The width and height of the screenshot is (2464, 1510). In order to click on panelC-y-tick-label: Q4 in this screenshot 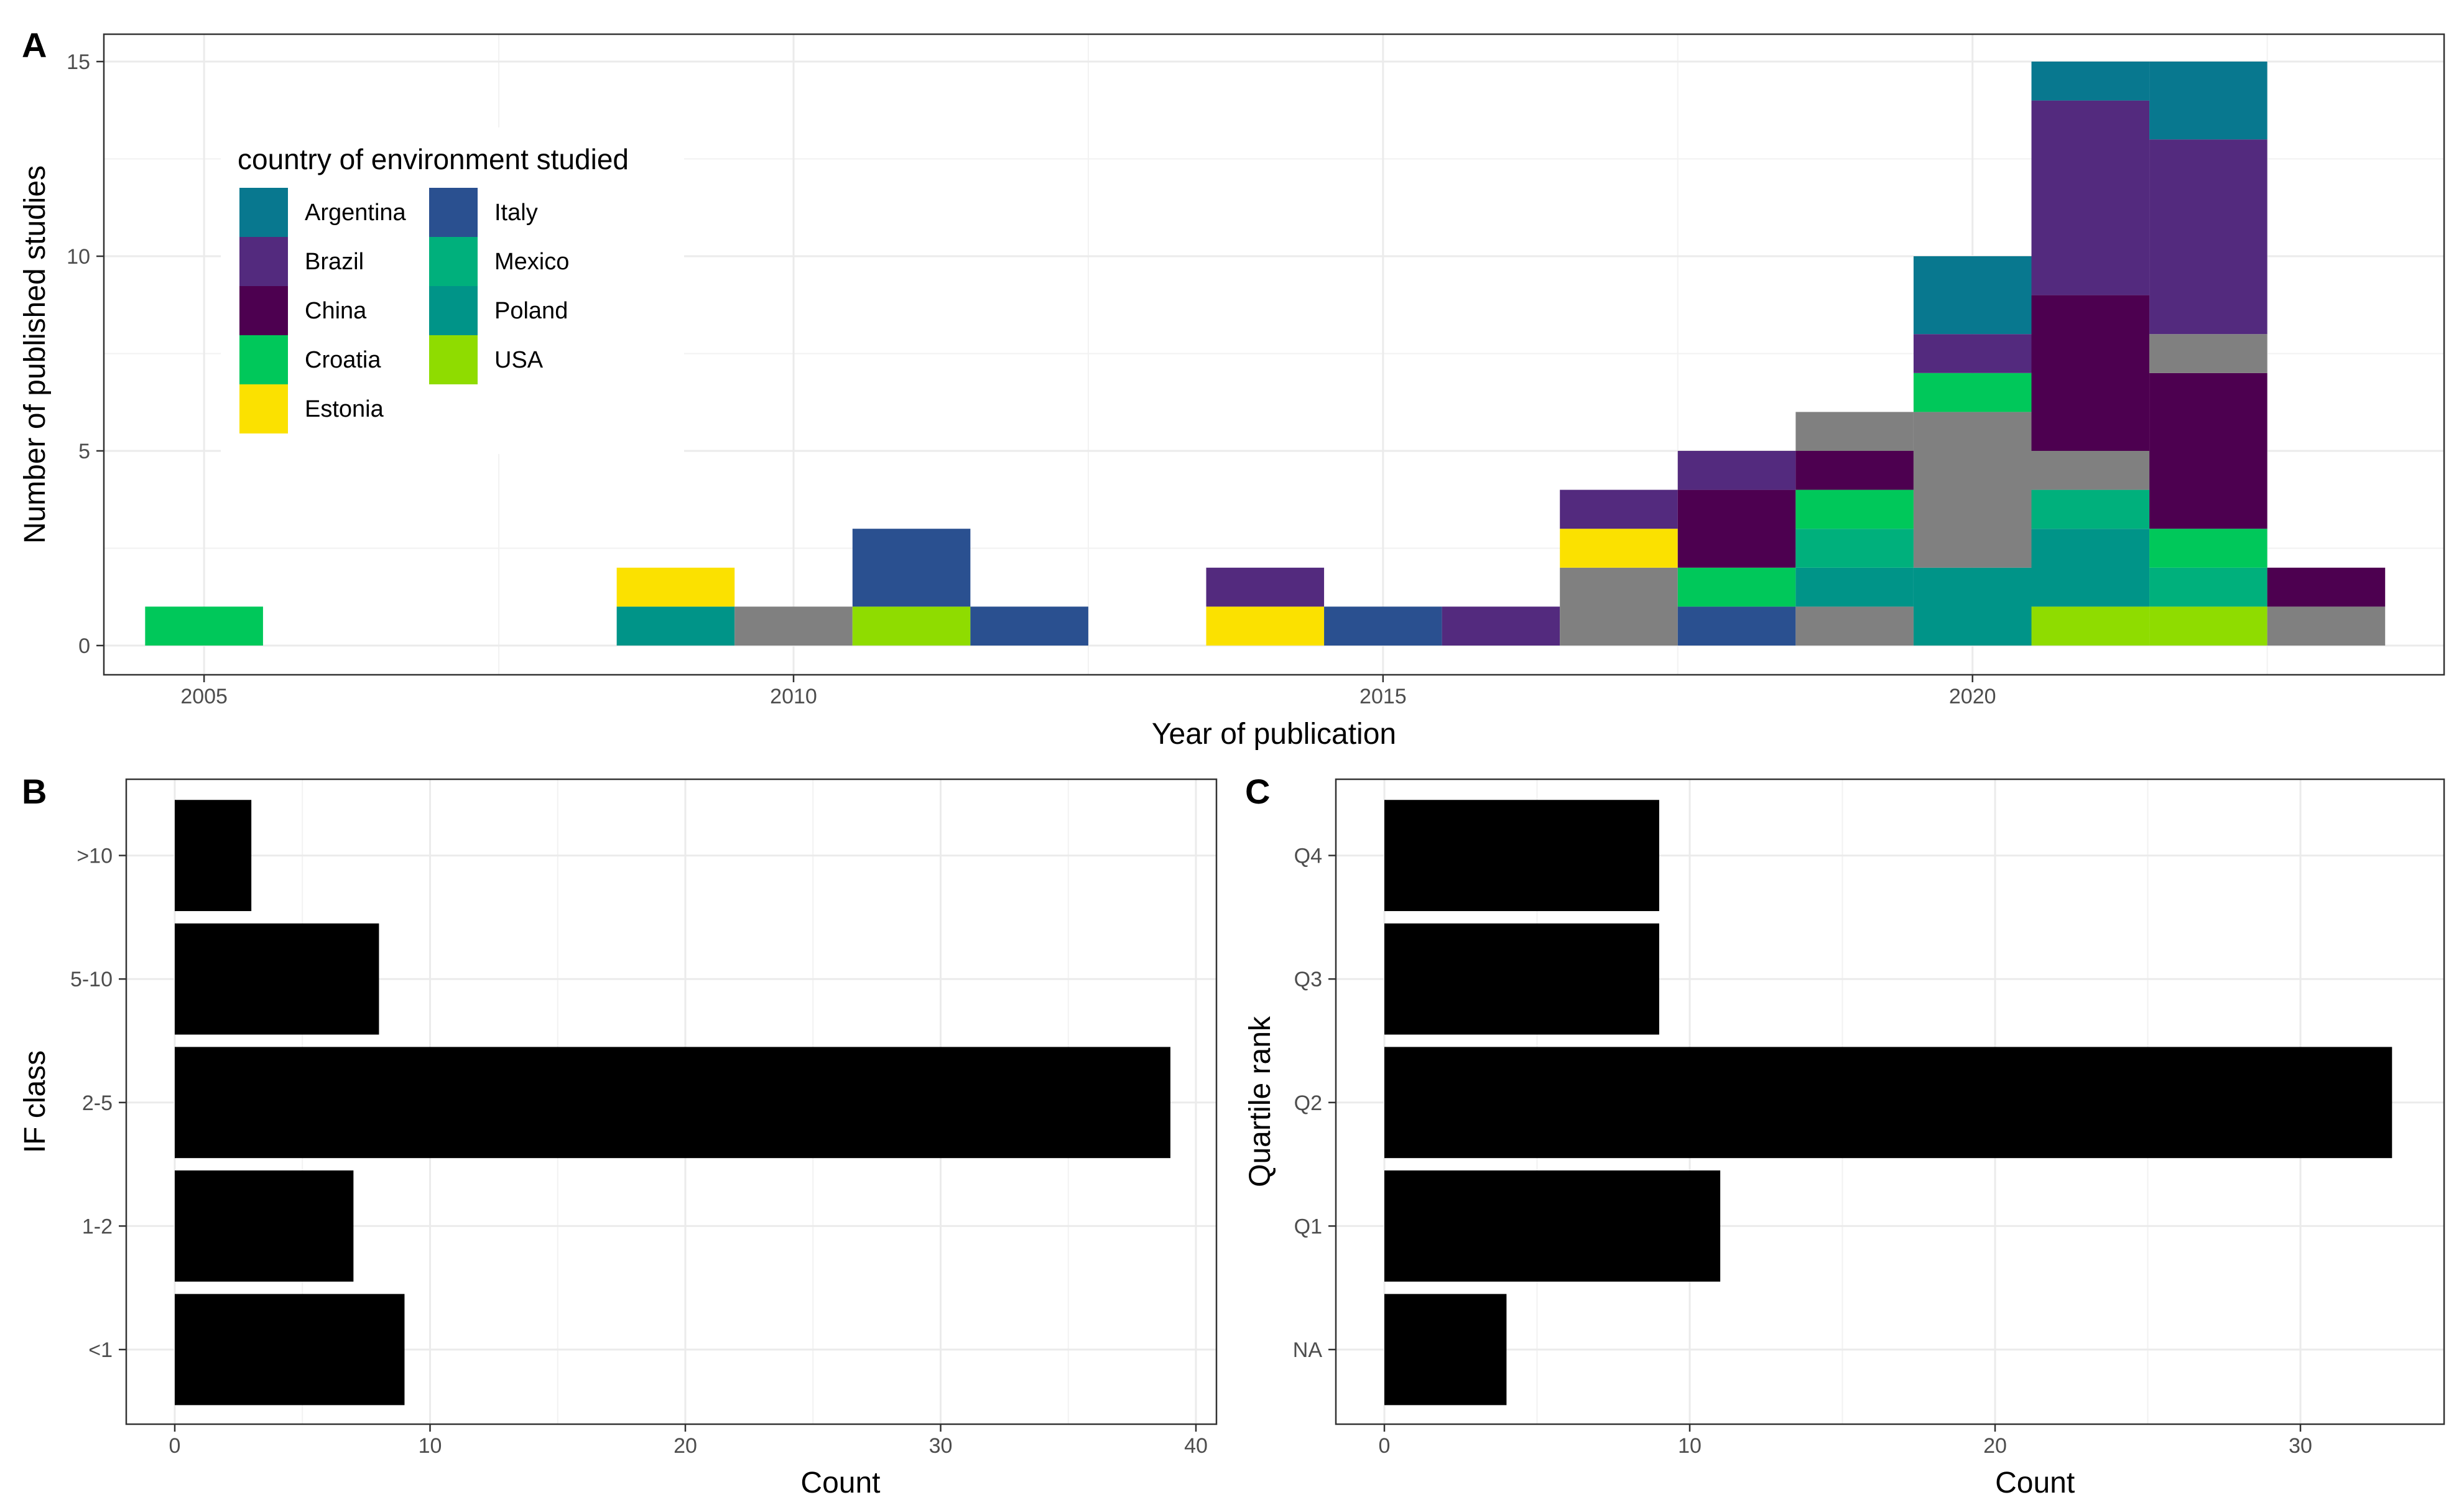, I will do `click(1308, 856)`.